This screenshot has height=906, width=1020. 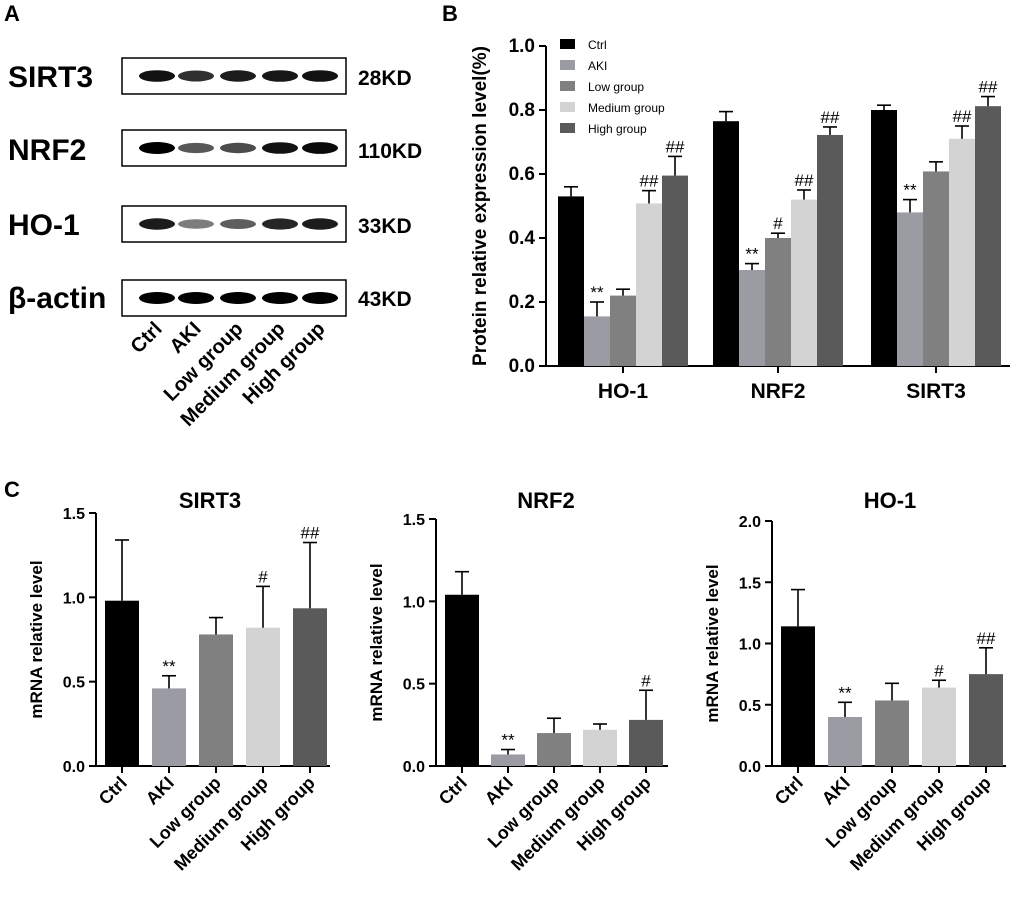 I want to click on chart-c3-sig-aki: **, so click(x=845, y=692).